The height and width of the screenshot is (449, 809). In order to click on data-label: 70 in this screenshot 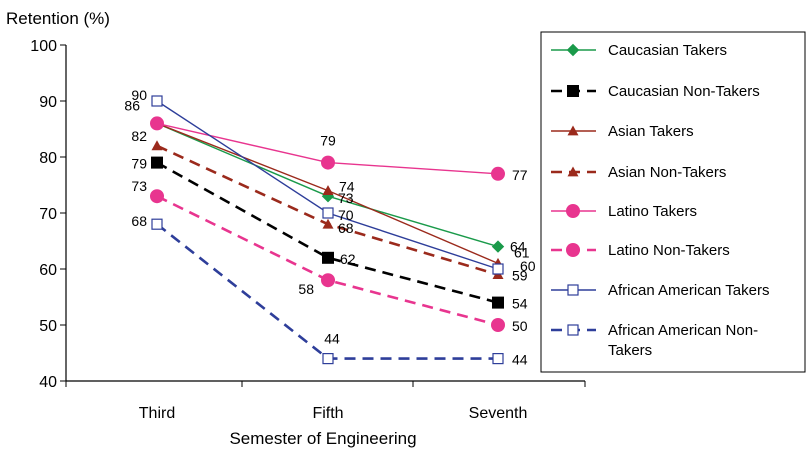, I will do `click(346, 215)`.